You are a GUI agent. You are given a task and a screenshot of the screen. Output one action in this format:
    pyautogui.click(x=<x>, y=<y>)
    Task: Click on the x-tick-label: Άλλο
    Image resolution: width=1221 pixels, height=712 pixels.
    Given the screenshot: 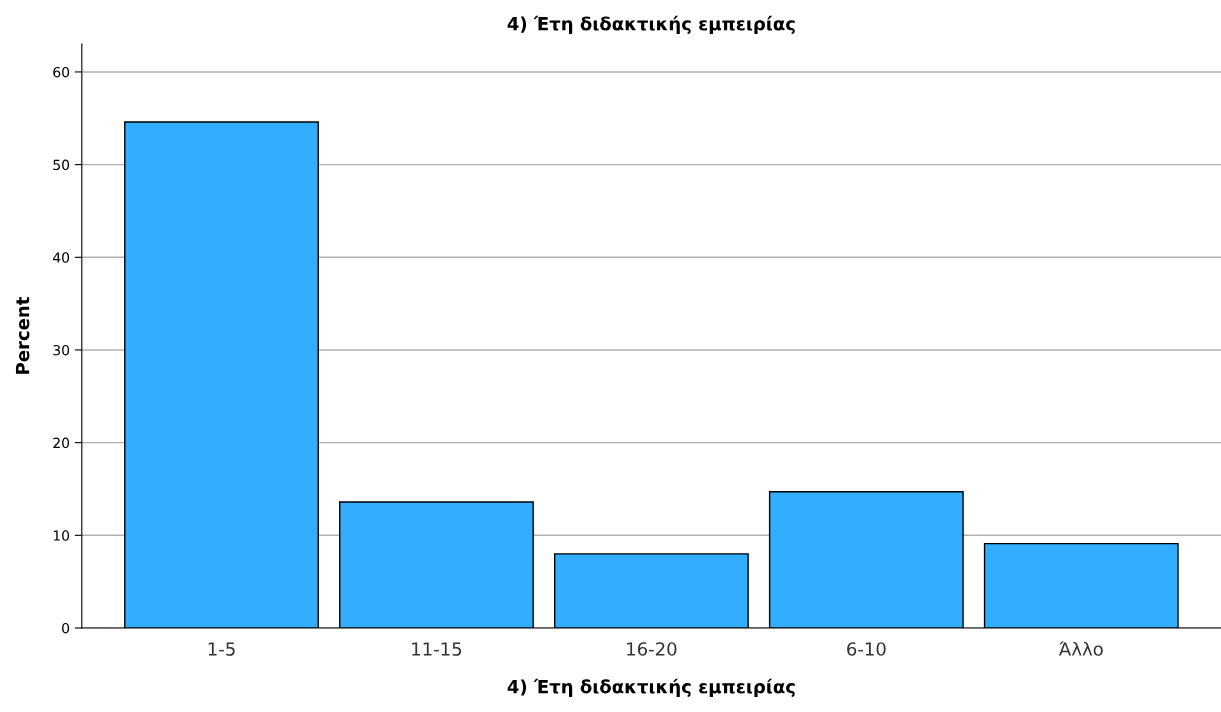 What is the action you would take?
    pyautogui.click(x=1080, y=648)
    